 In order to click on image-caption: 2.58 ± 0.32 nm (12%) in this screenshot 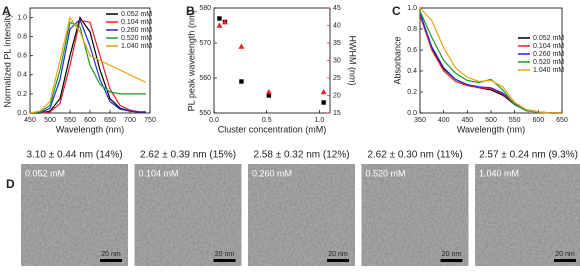, I will do `click(301, 155)`.